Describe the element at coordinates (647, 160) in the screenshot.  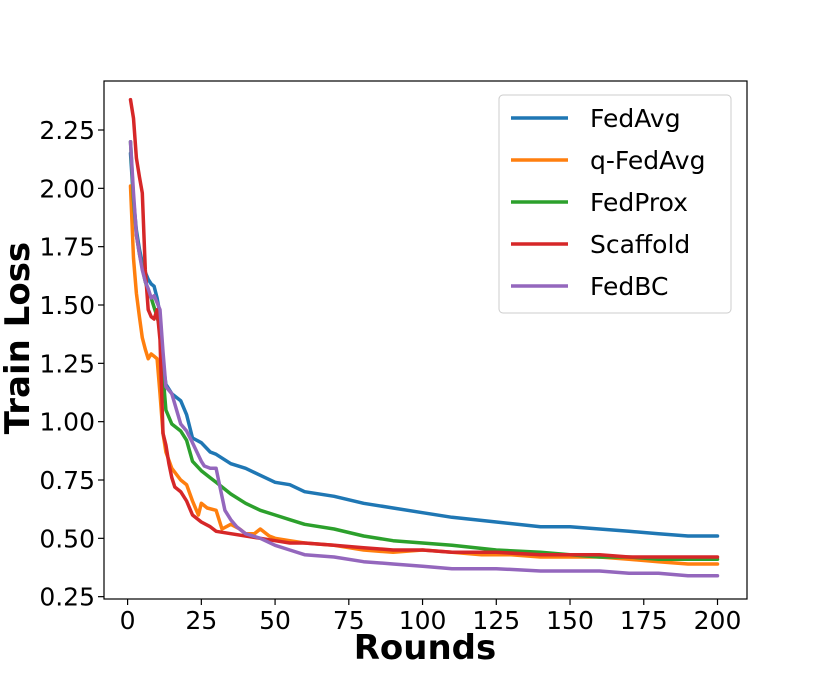
I see `legend-label-q-fedavg: q-FedAvg` at that location.